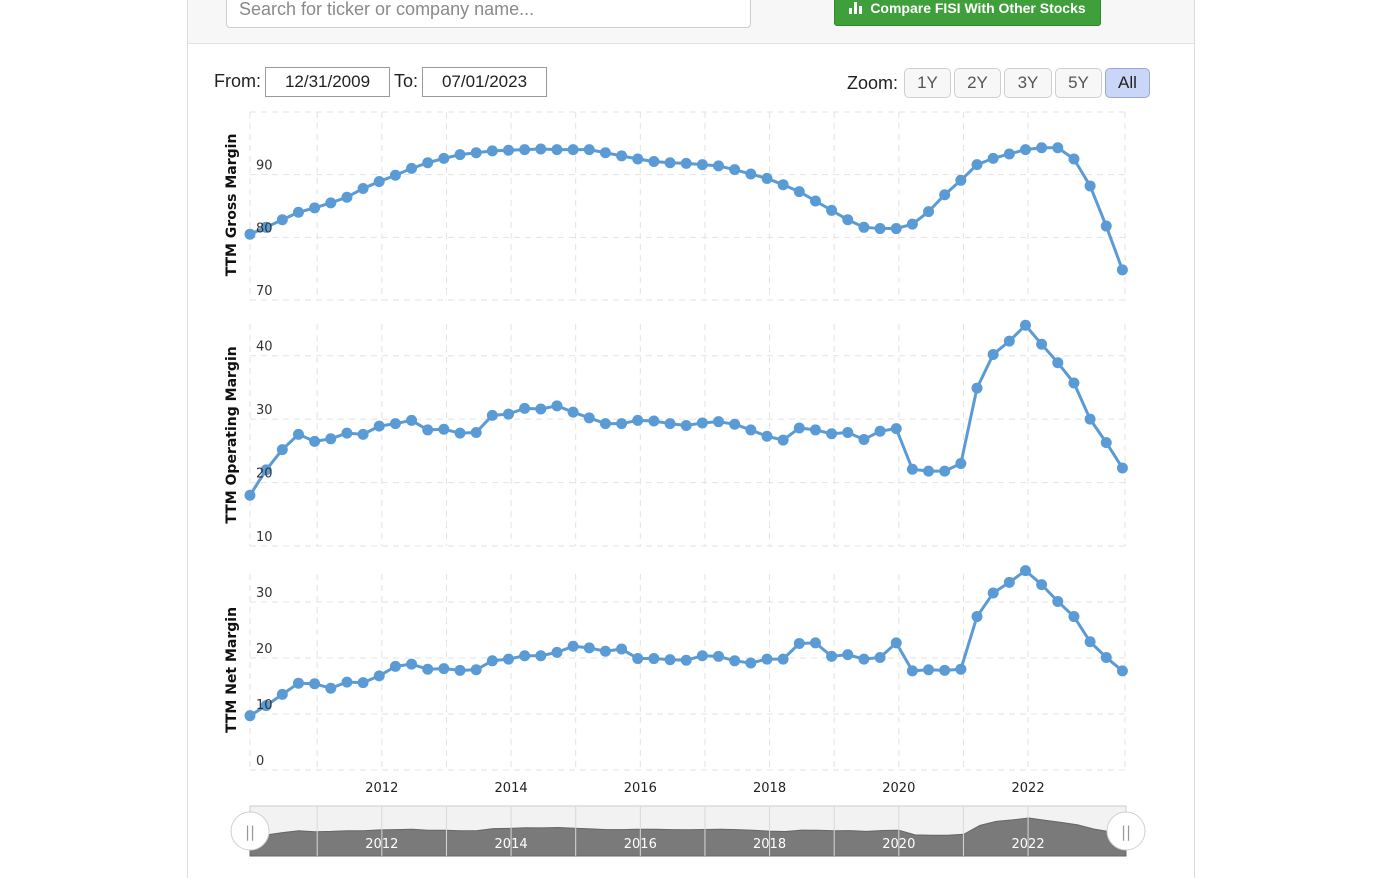 This screenshot has width=1387, height=878. Describe the element at coordinates (484, 82) in the screenshot. I see `to-date-input` at that location.